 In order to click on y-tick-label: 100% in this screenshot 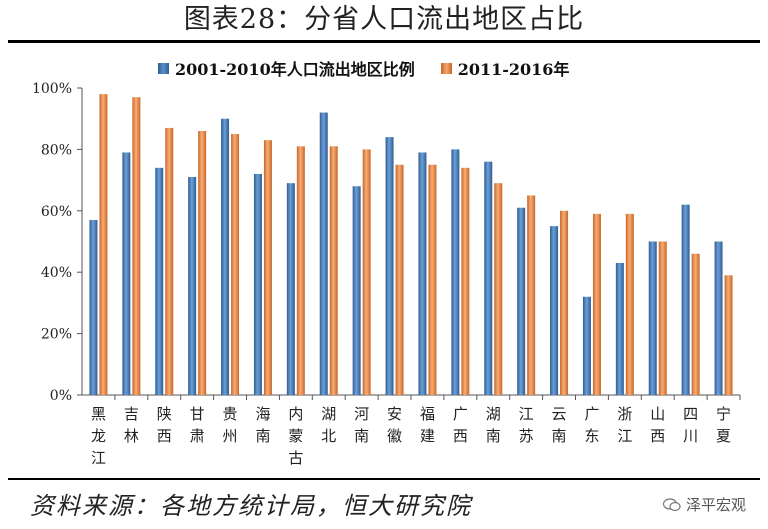, I will do `click(52, 89)`.